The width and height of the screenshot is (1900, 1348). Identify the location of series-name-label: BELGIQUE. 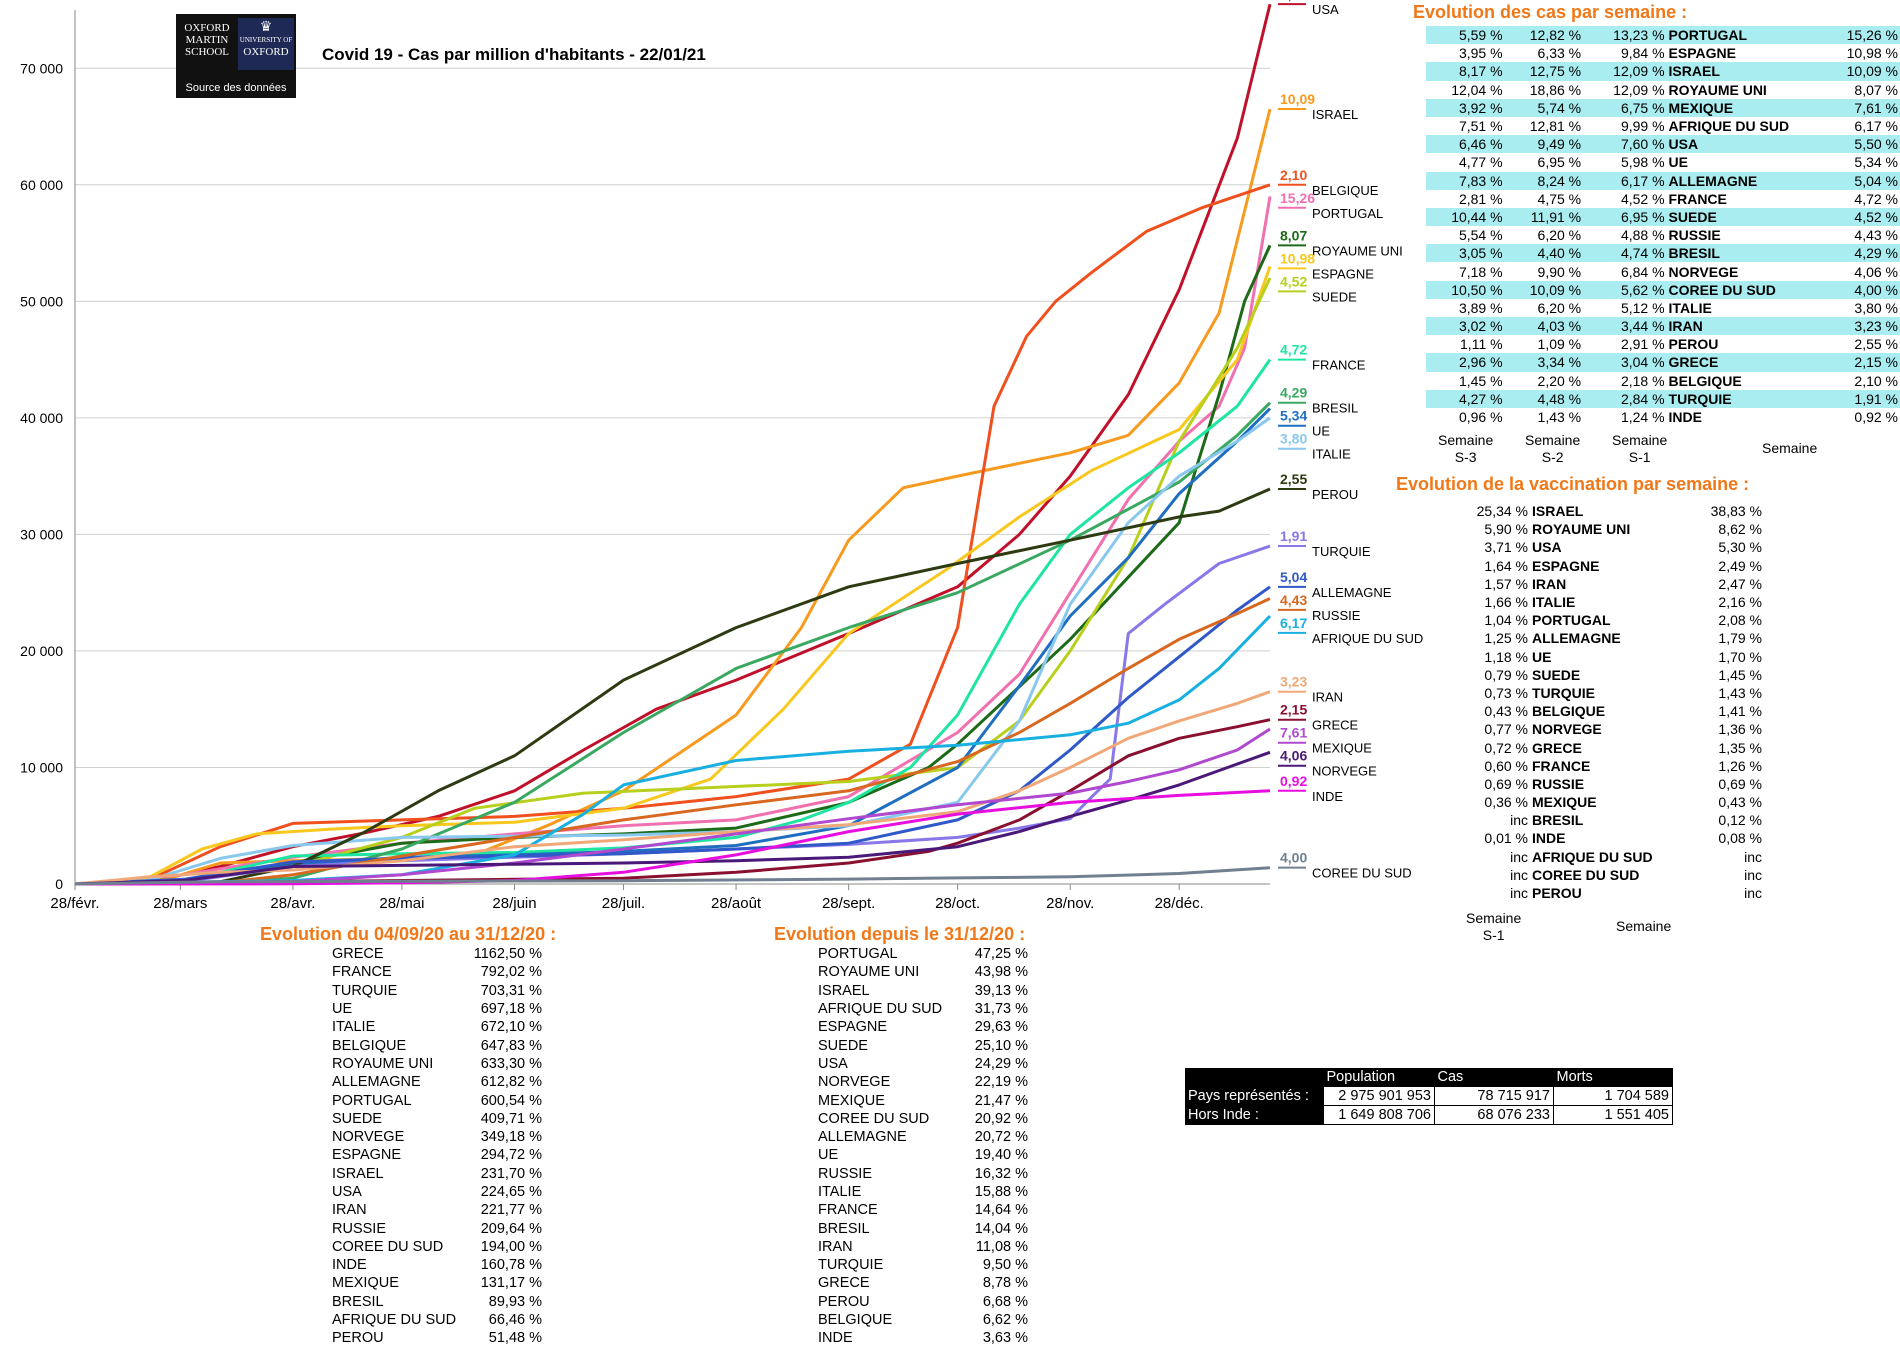
(1345, 190).